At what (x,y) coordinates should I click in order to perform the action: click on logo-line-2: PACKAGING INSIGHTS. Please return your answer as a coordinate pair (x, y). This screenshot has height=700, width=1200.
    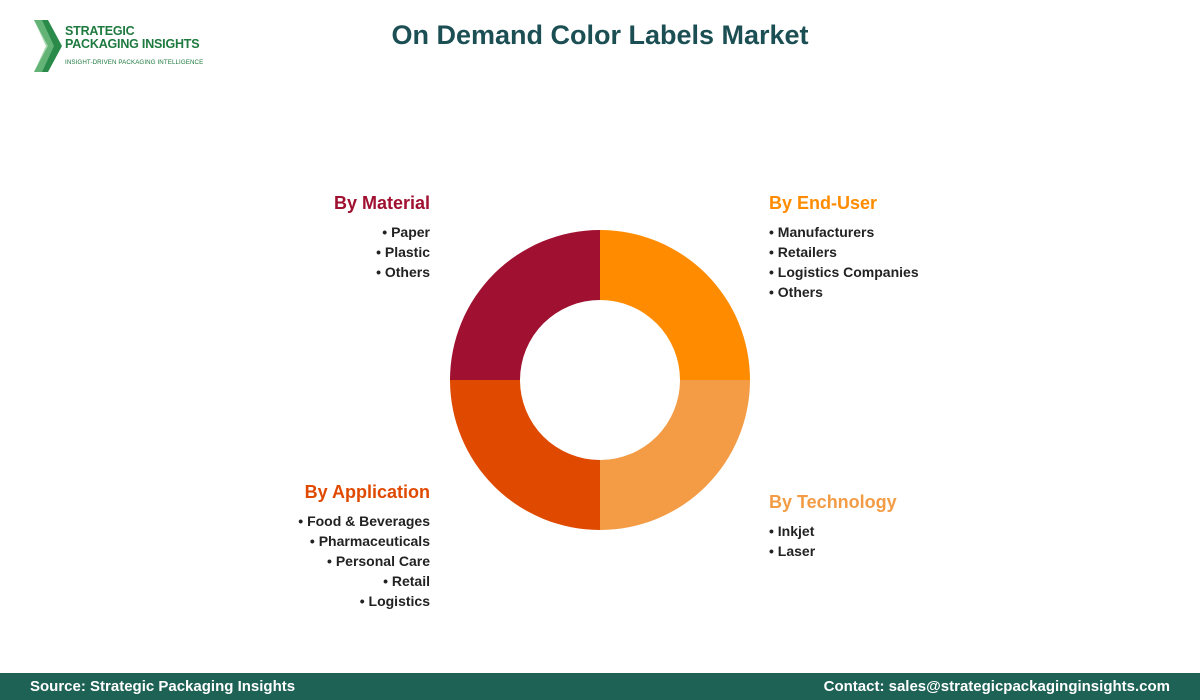
    Looking at the image, I should click on (132, 44).